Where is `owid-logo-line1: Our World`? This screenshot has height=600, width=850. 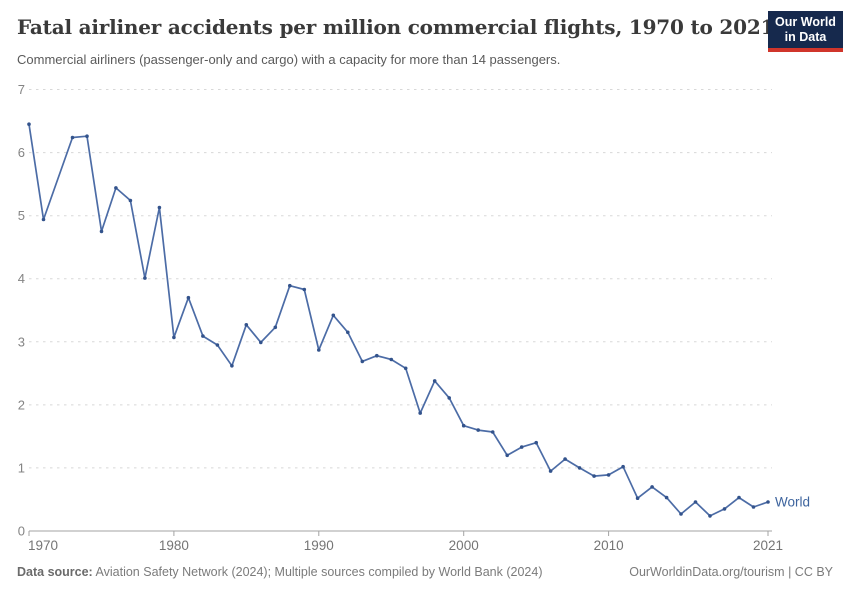
owid-logo-line1: Our World is located at coordinates (805, 21).